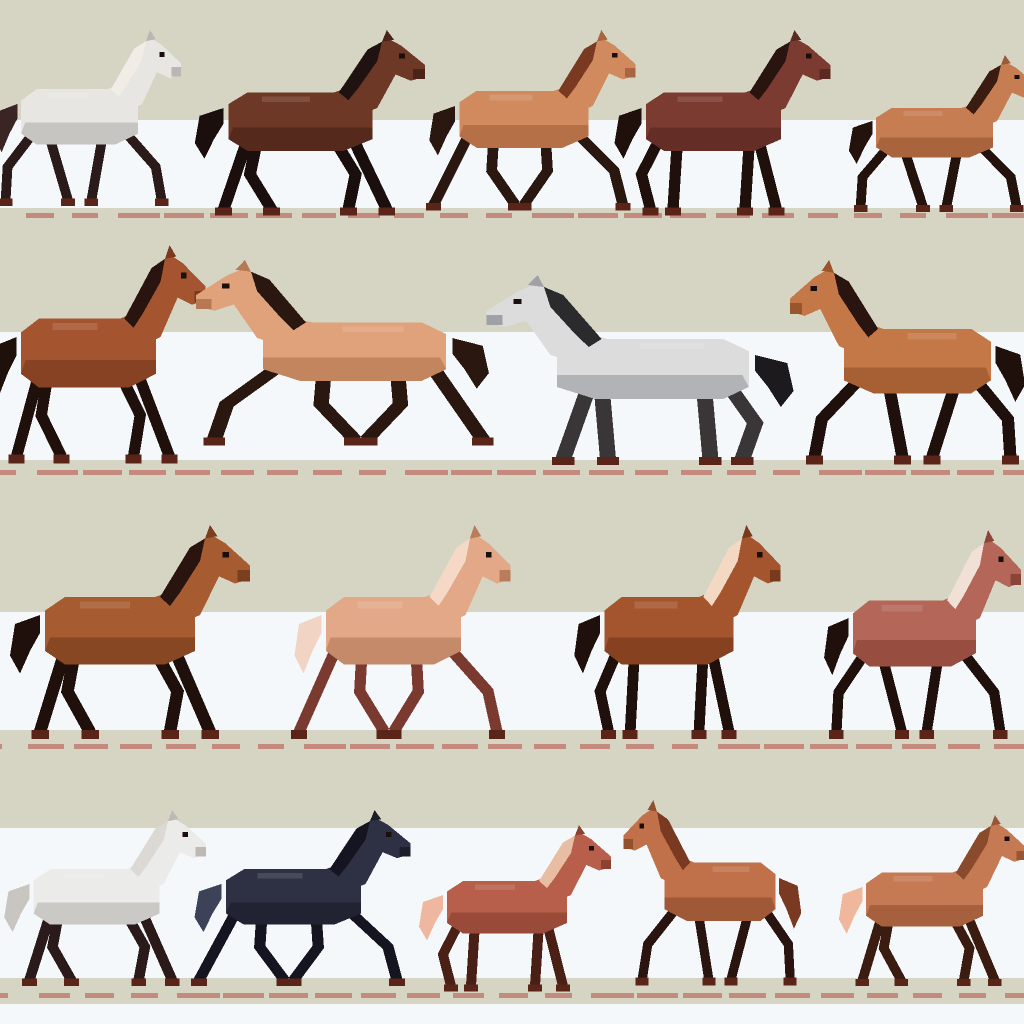 The height and width of the screenshot is (1024, 1024). Describe the element at coordinates (345, 353) in the screenshot. I see `horse-buckskin-icon` at that location.